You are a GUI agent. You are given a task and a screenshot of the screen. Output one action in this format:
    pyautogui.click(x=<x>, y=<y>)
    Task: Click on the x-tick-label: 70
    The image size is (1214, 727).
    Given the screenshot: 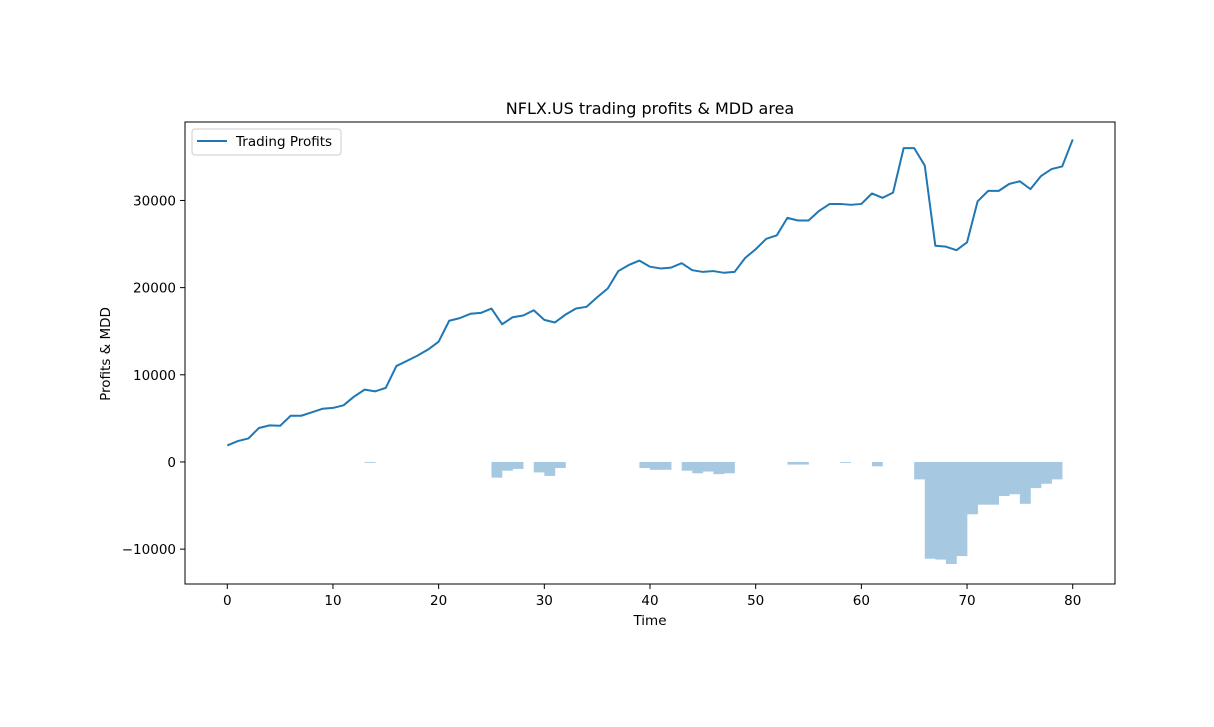 What is the action you would take?
    pyautogui.click(x=966, y=601)
    